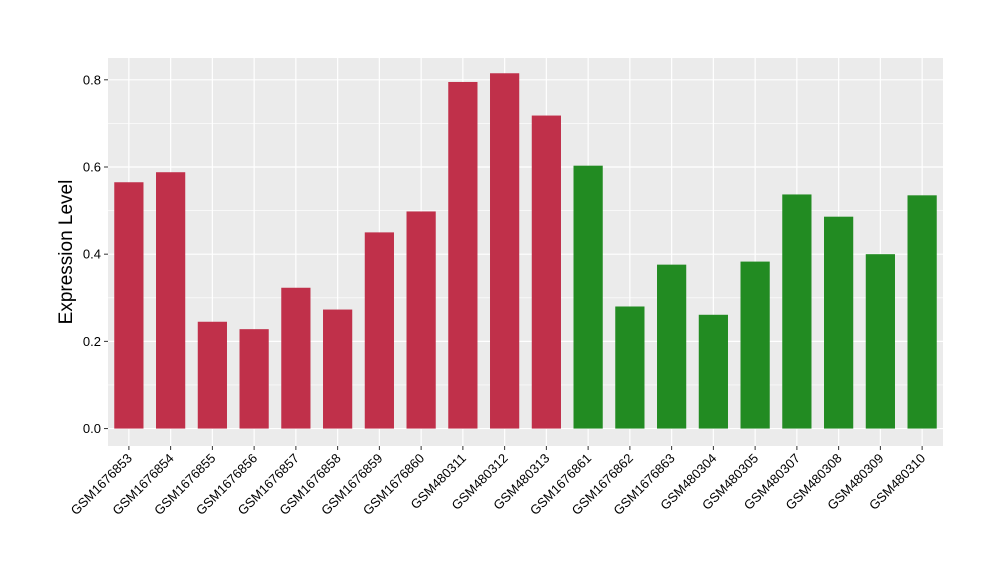 This screenshot has width=1000, height=585. I want to click on bar-GSM1676854, so click(171, 300).